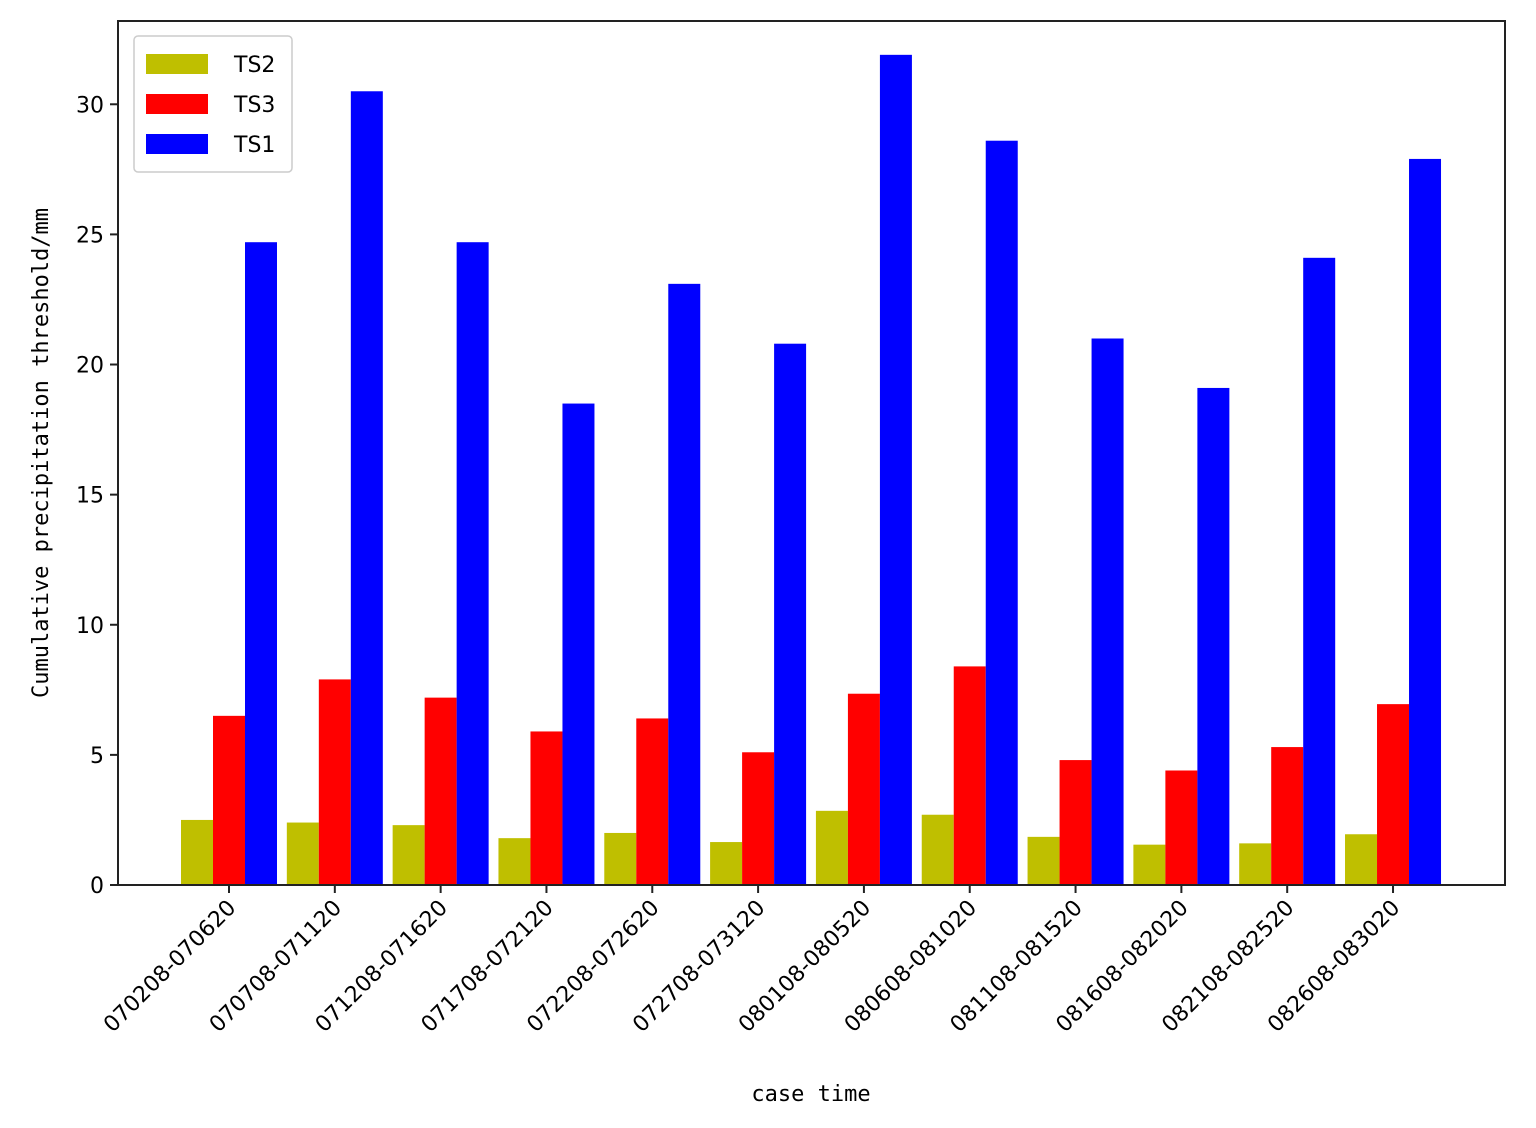  I want to click on y-axis: 0 5 10 15 20 25 30, so click(97, 496).